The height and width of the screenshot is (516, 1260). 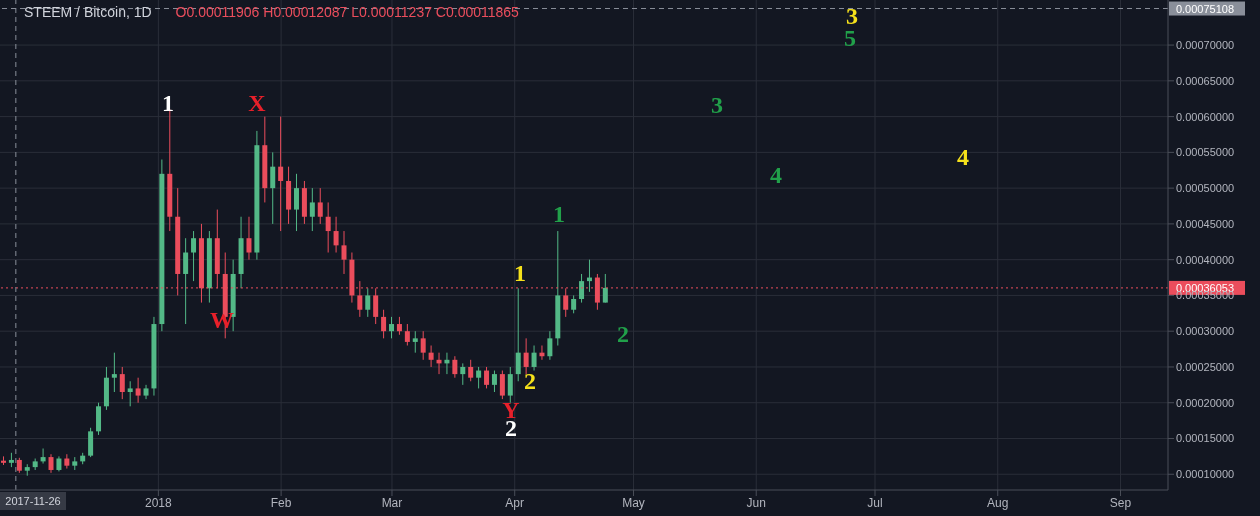 What do you see at coordinates (1205, 188) in the screenshot?
I see `y-tick-label: 0.00050000` at bounding box center [1205, 188].